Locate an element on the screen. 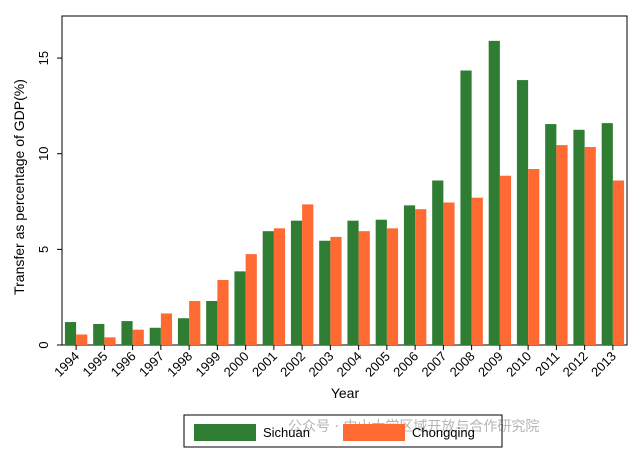 This screenshot has width=635, height=451. bar-chongqing-2007 is located at coordinates (449, 273).